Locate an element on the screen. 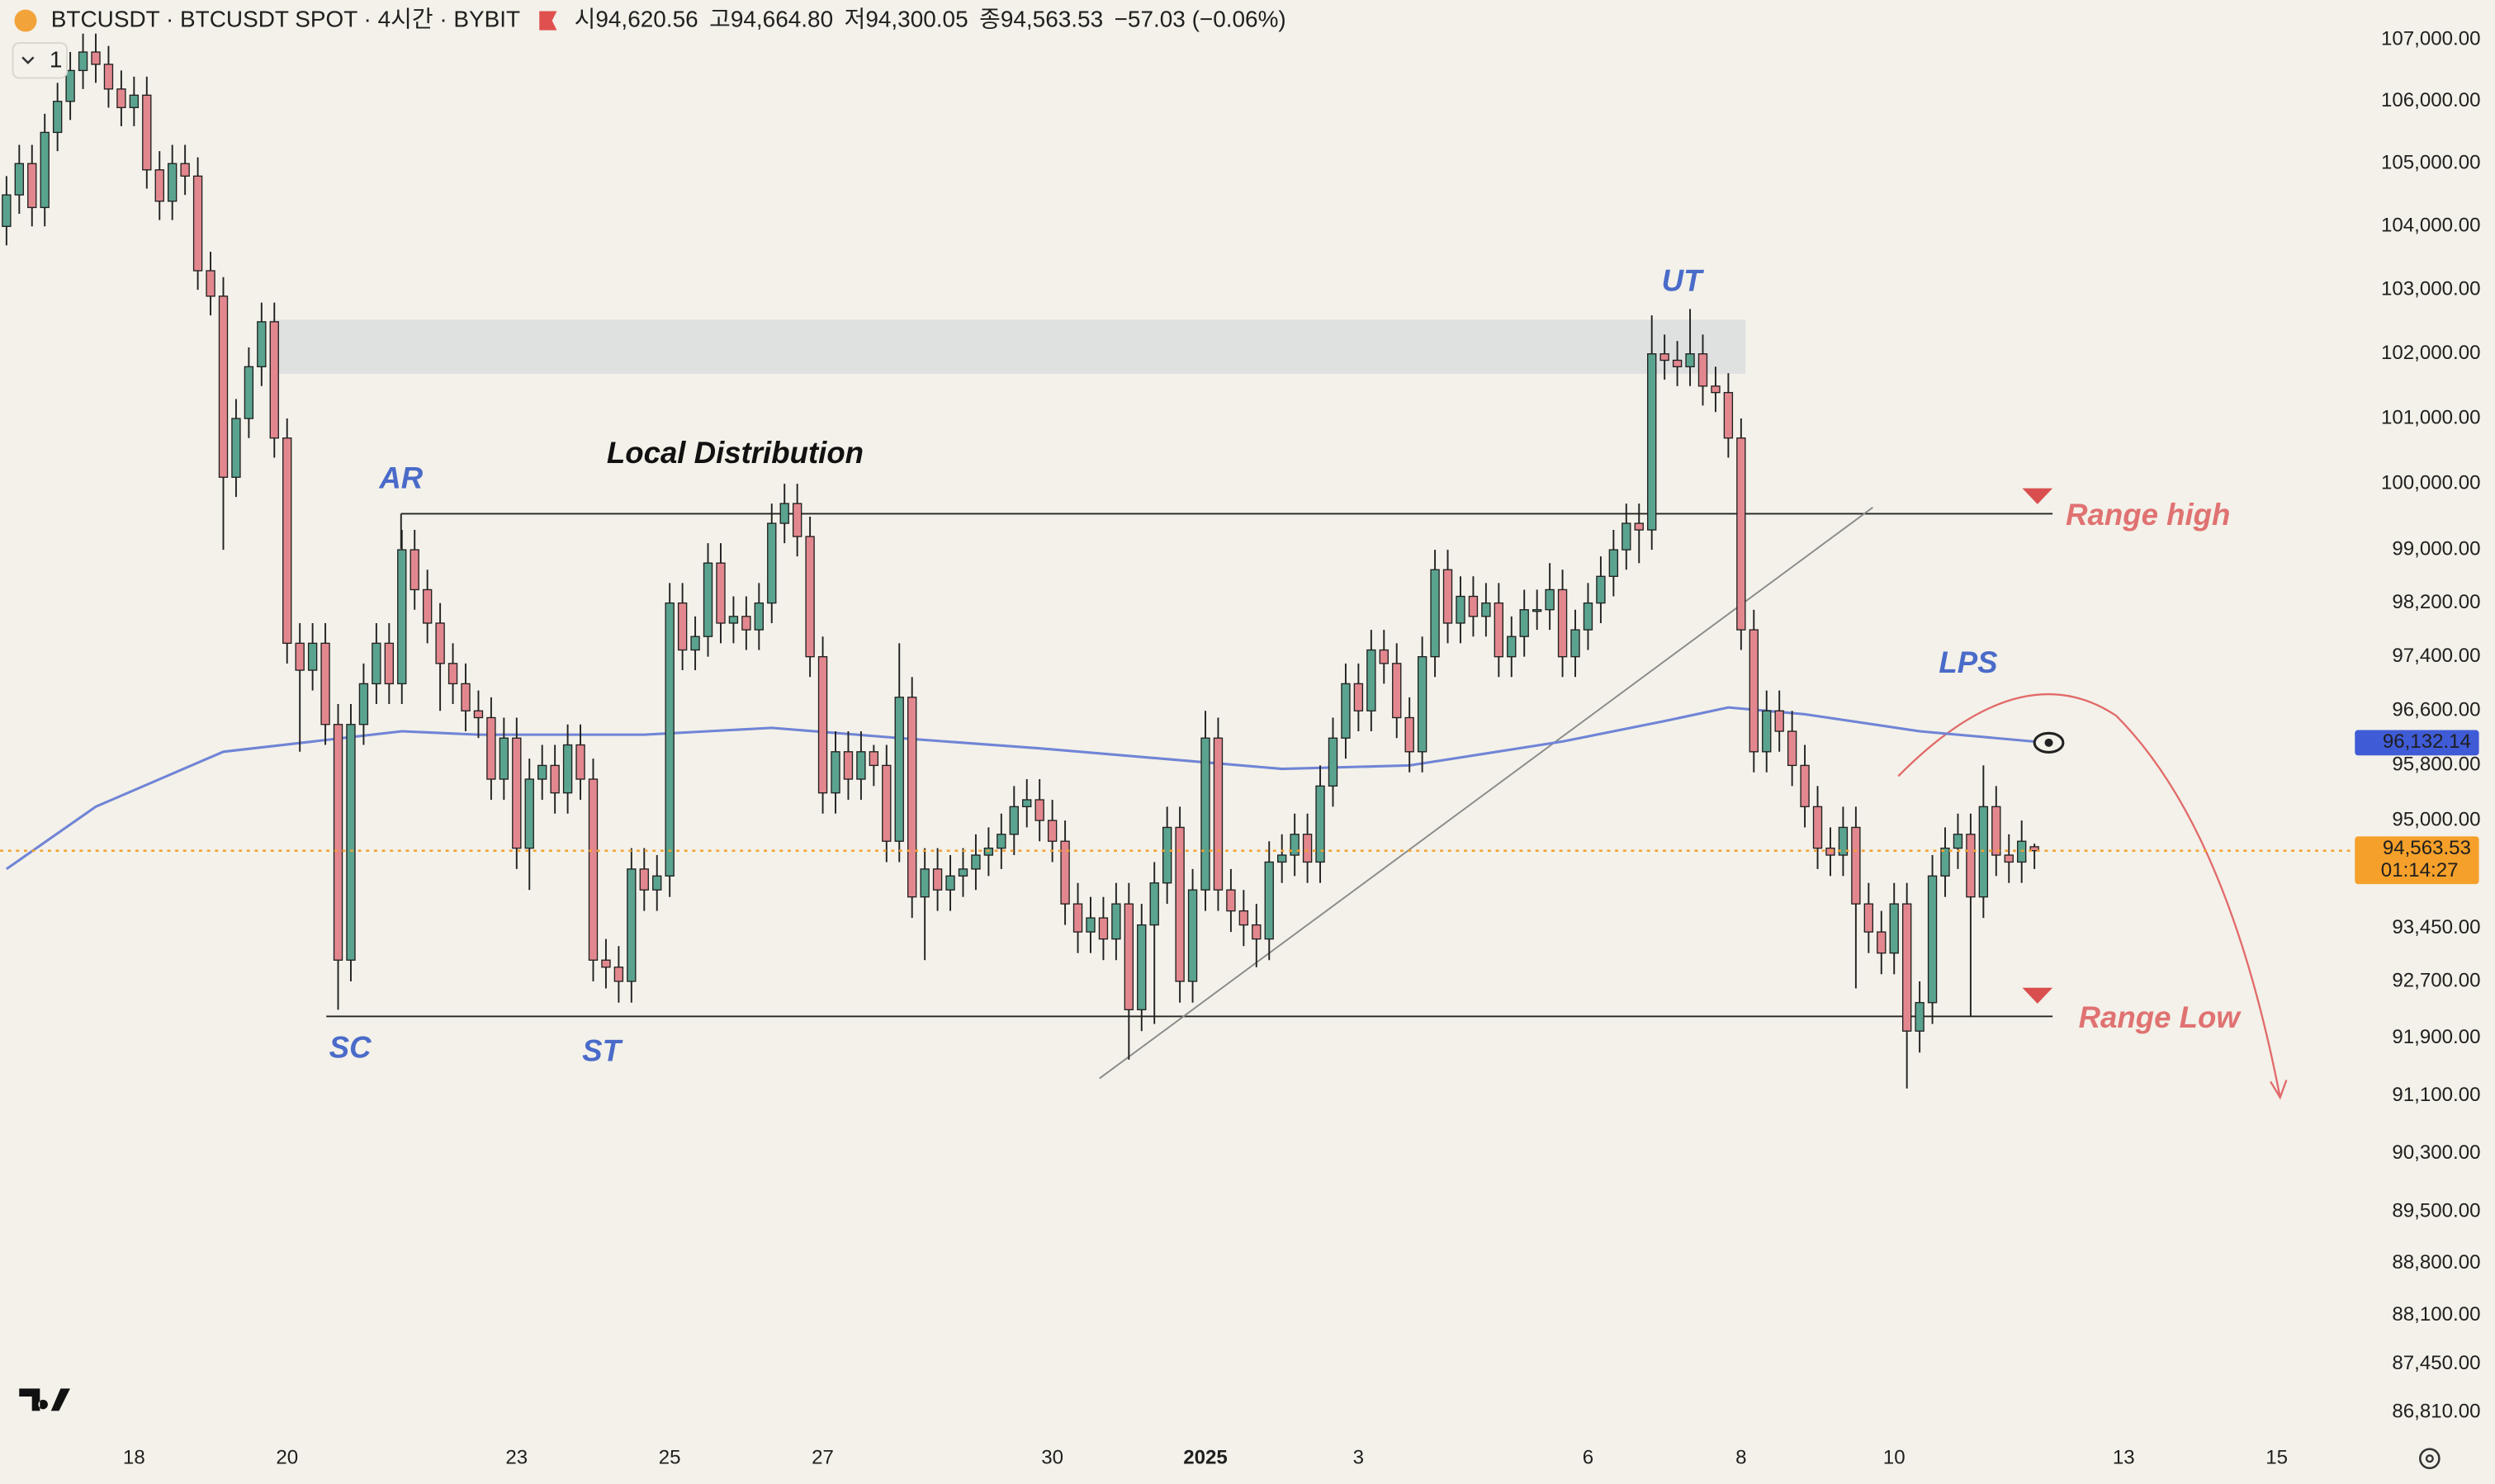 This screenshot has height=1484, width=2495. annotation-lps: LPS is located at coordinates (1968, 662).